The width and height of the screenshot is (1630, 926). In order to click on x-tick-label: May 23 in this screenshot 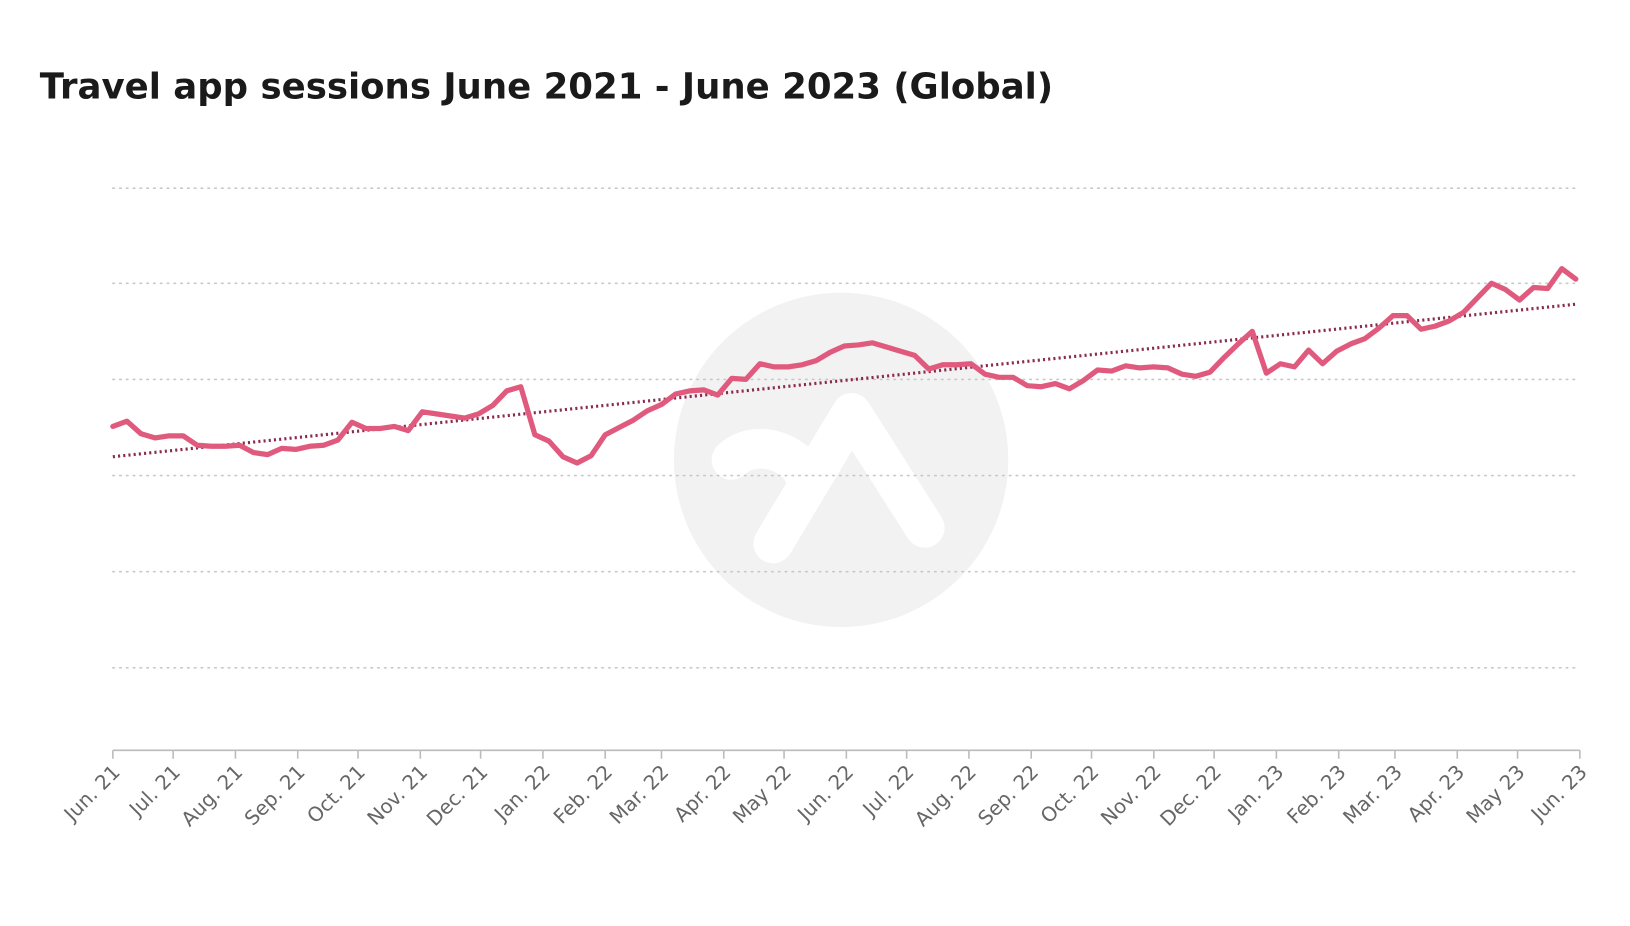, I will do `click(1496, 795)`.